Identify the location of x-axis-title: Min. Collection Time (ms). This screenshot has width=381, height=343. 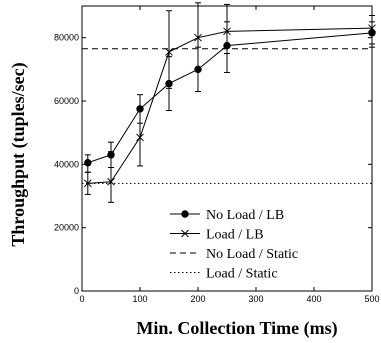
(236, 328).